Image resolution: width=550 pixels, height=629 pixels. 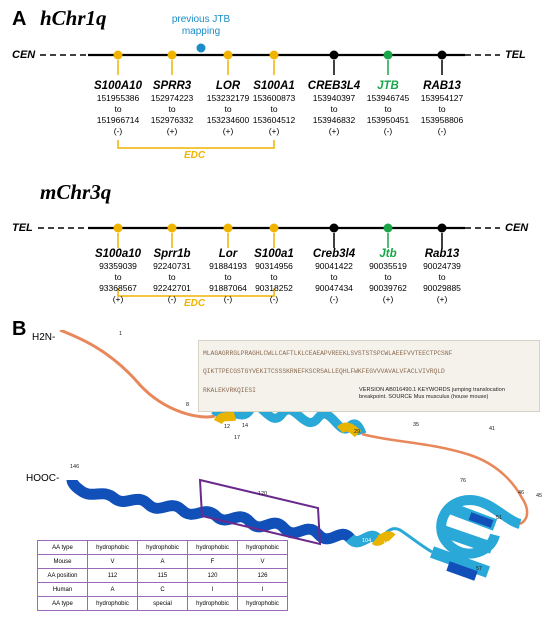 What do you see at coordinates (475, 537) in the screenshot?
I see `beta-sheet-domain` at bounding box center [475, 537].